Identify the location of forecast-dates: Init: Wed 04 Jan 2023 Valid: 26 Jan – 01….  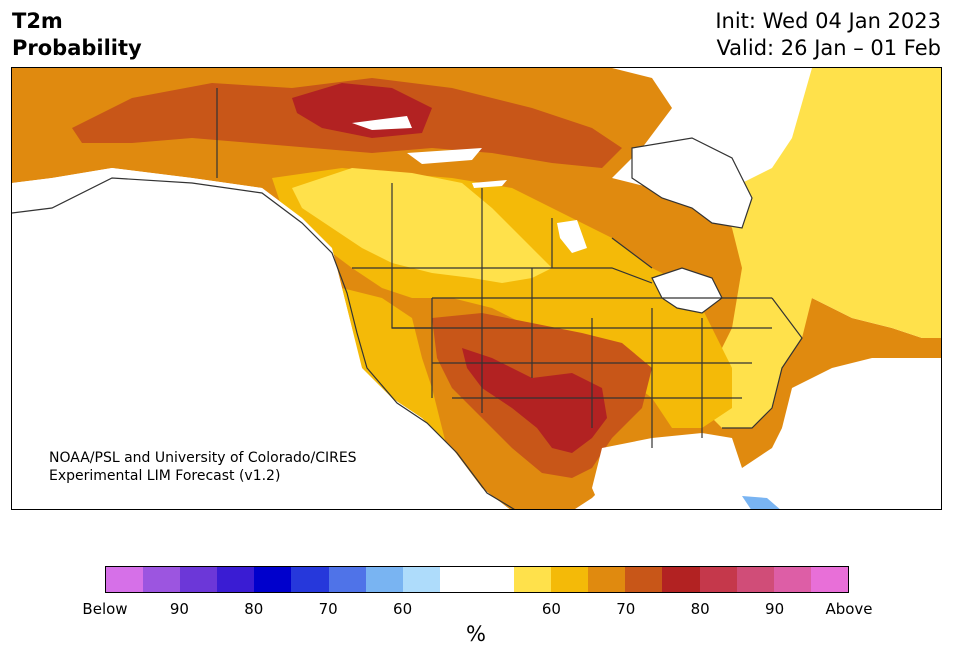
(828, 35).